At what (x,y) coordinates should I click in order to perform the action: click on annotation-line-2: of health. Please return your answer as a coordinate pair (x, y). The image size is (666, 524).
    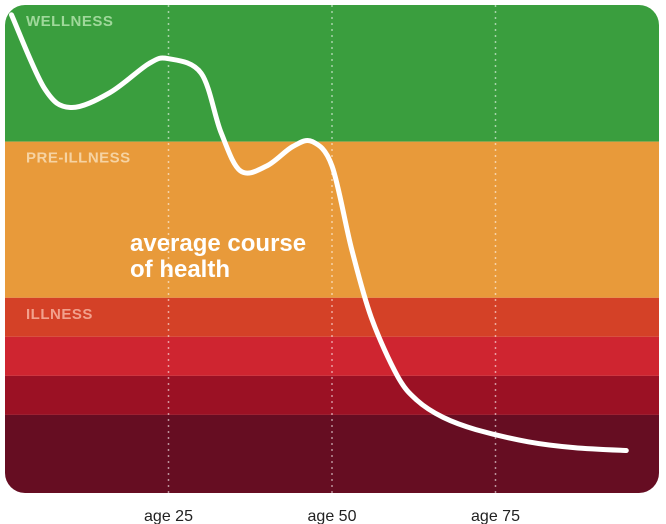
    Looking at the image, I should click on (180, 269).